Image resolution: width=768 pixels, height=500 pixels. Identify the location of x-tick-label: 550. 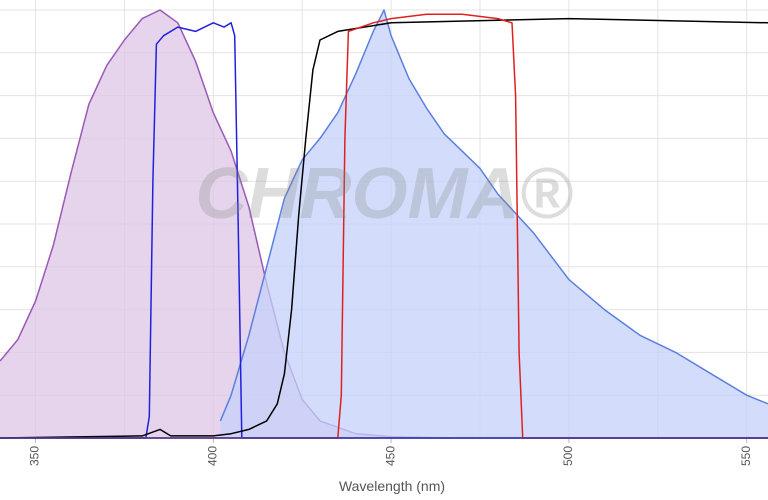
(746, 456).